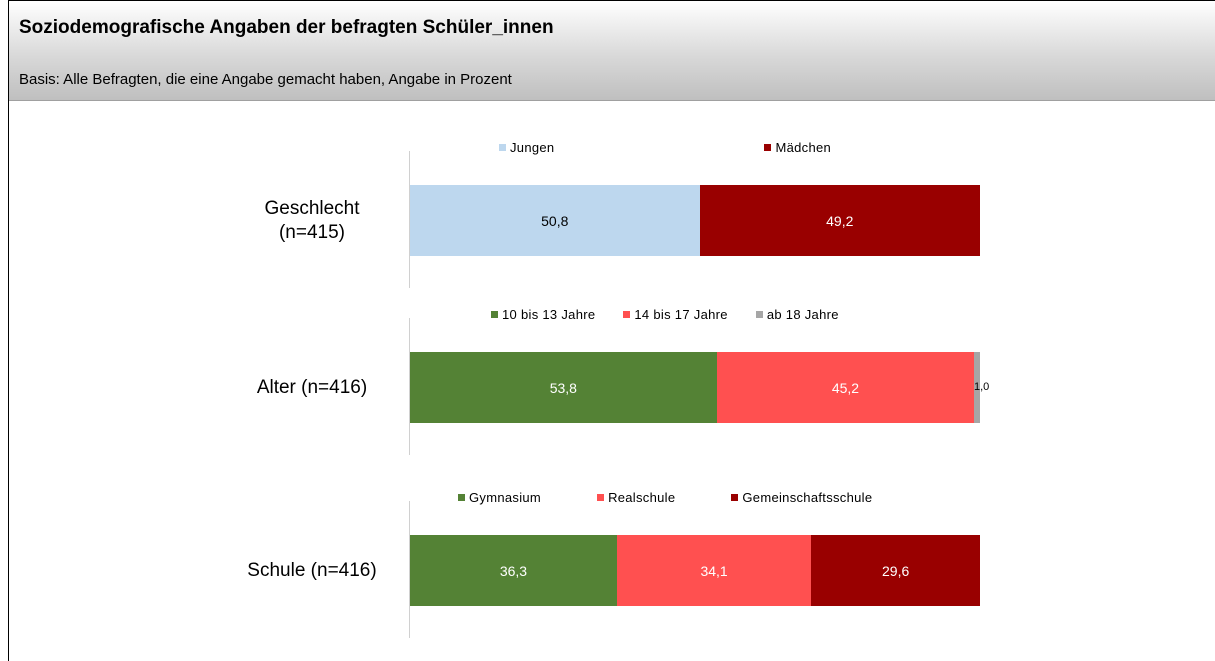  I want to click on value-label: 53,8, so click(563, 387).